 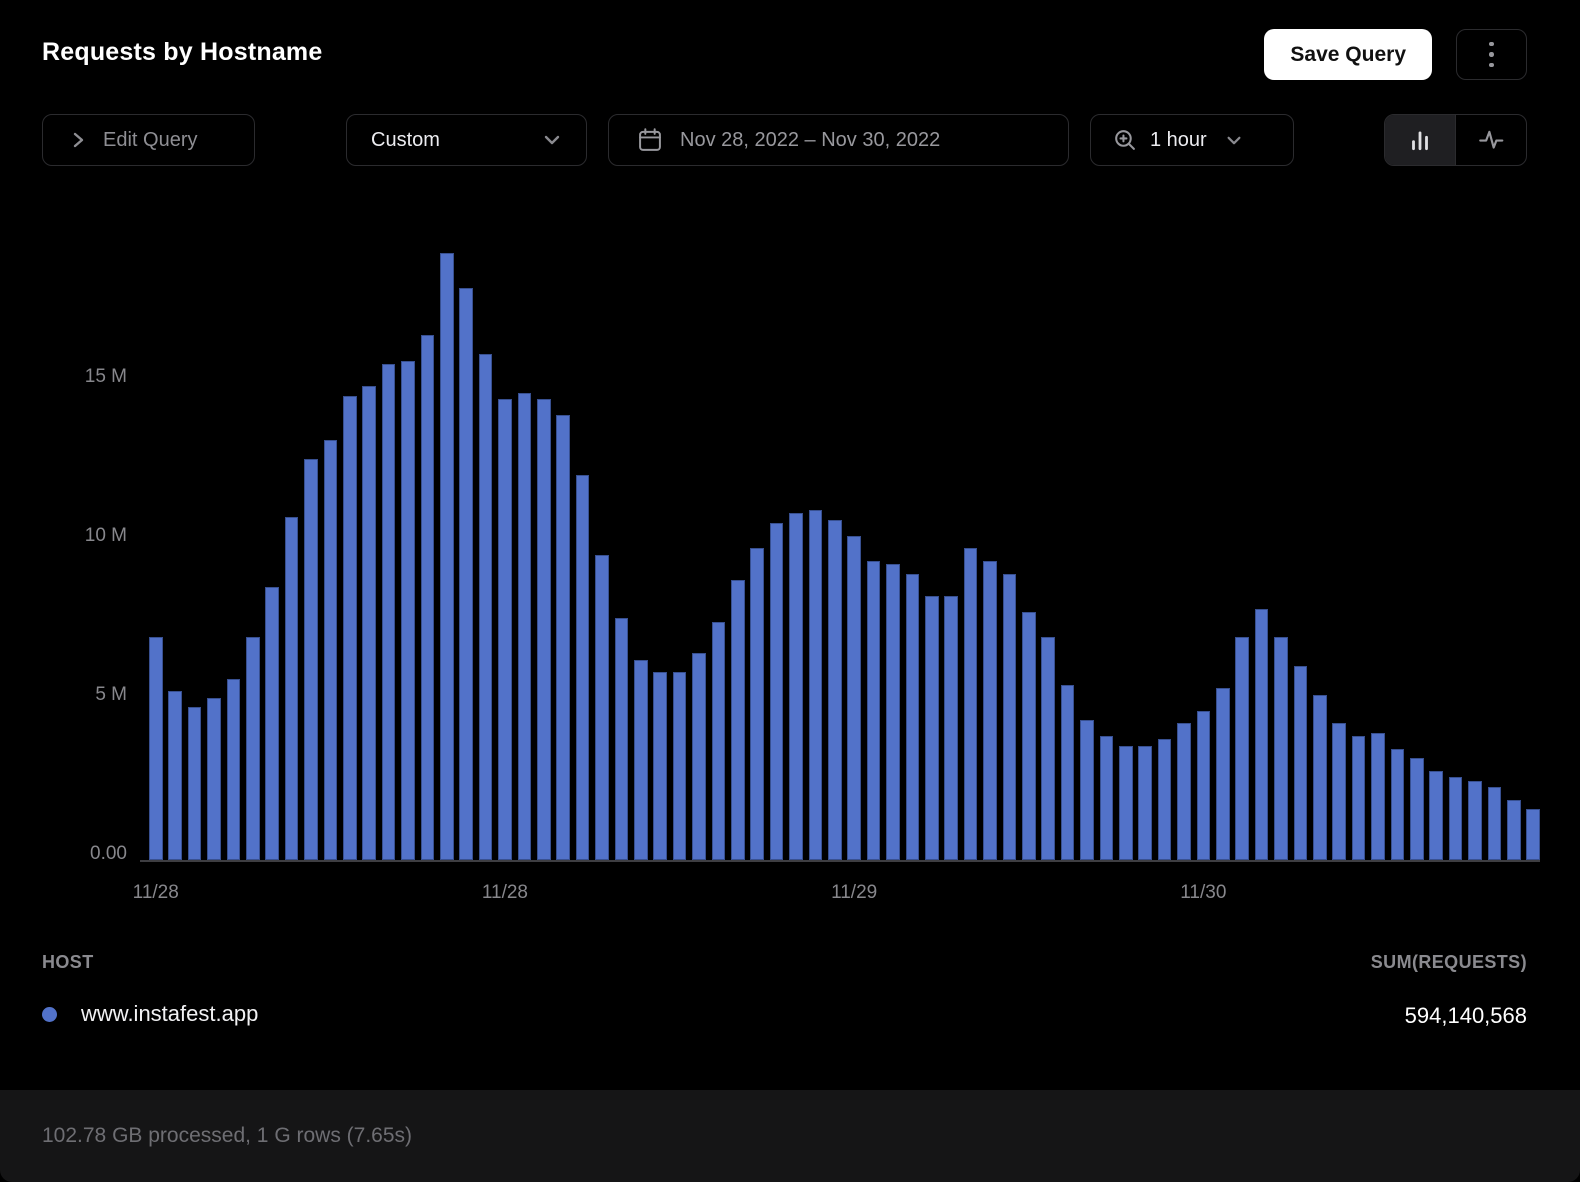 What do you see at coordinates (1465, 1015) in the screenshot?
I see `series-sum-value: 594,140,568` at bounding box center [1465, 1015].